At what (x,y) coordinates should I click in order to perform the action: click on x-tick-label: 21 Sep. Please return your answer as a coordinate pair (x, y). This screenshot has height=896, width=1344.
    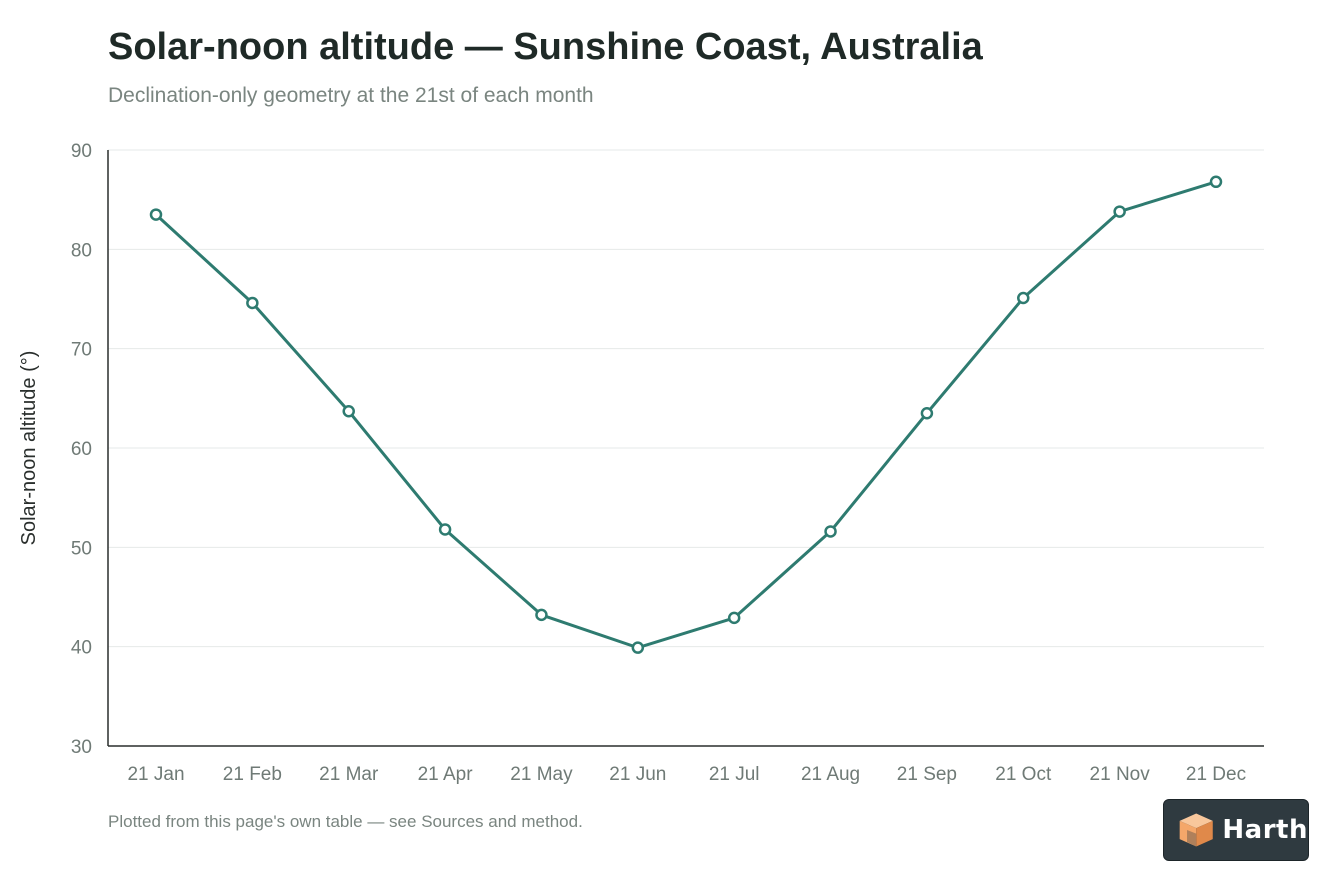
    Looking at the image, I should click on (927, 774).